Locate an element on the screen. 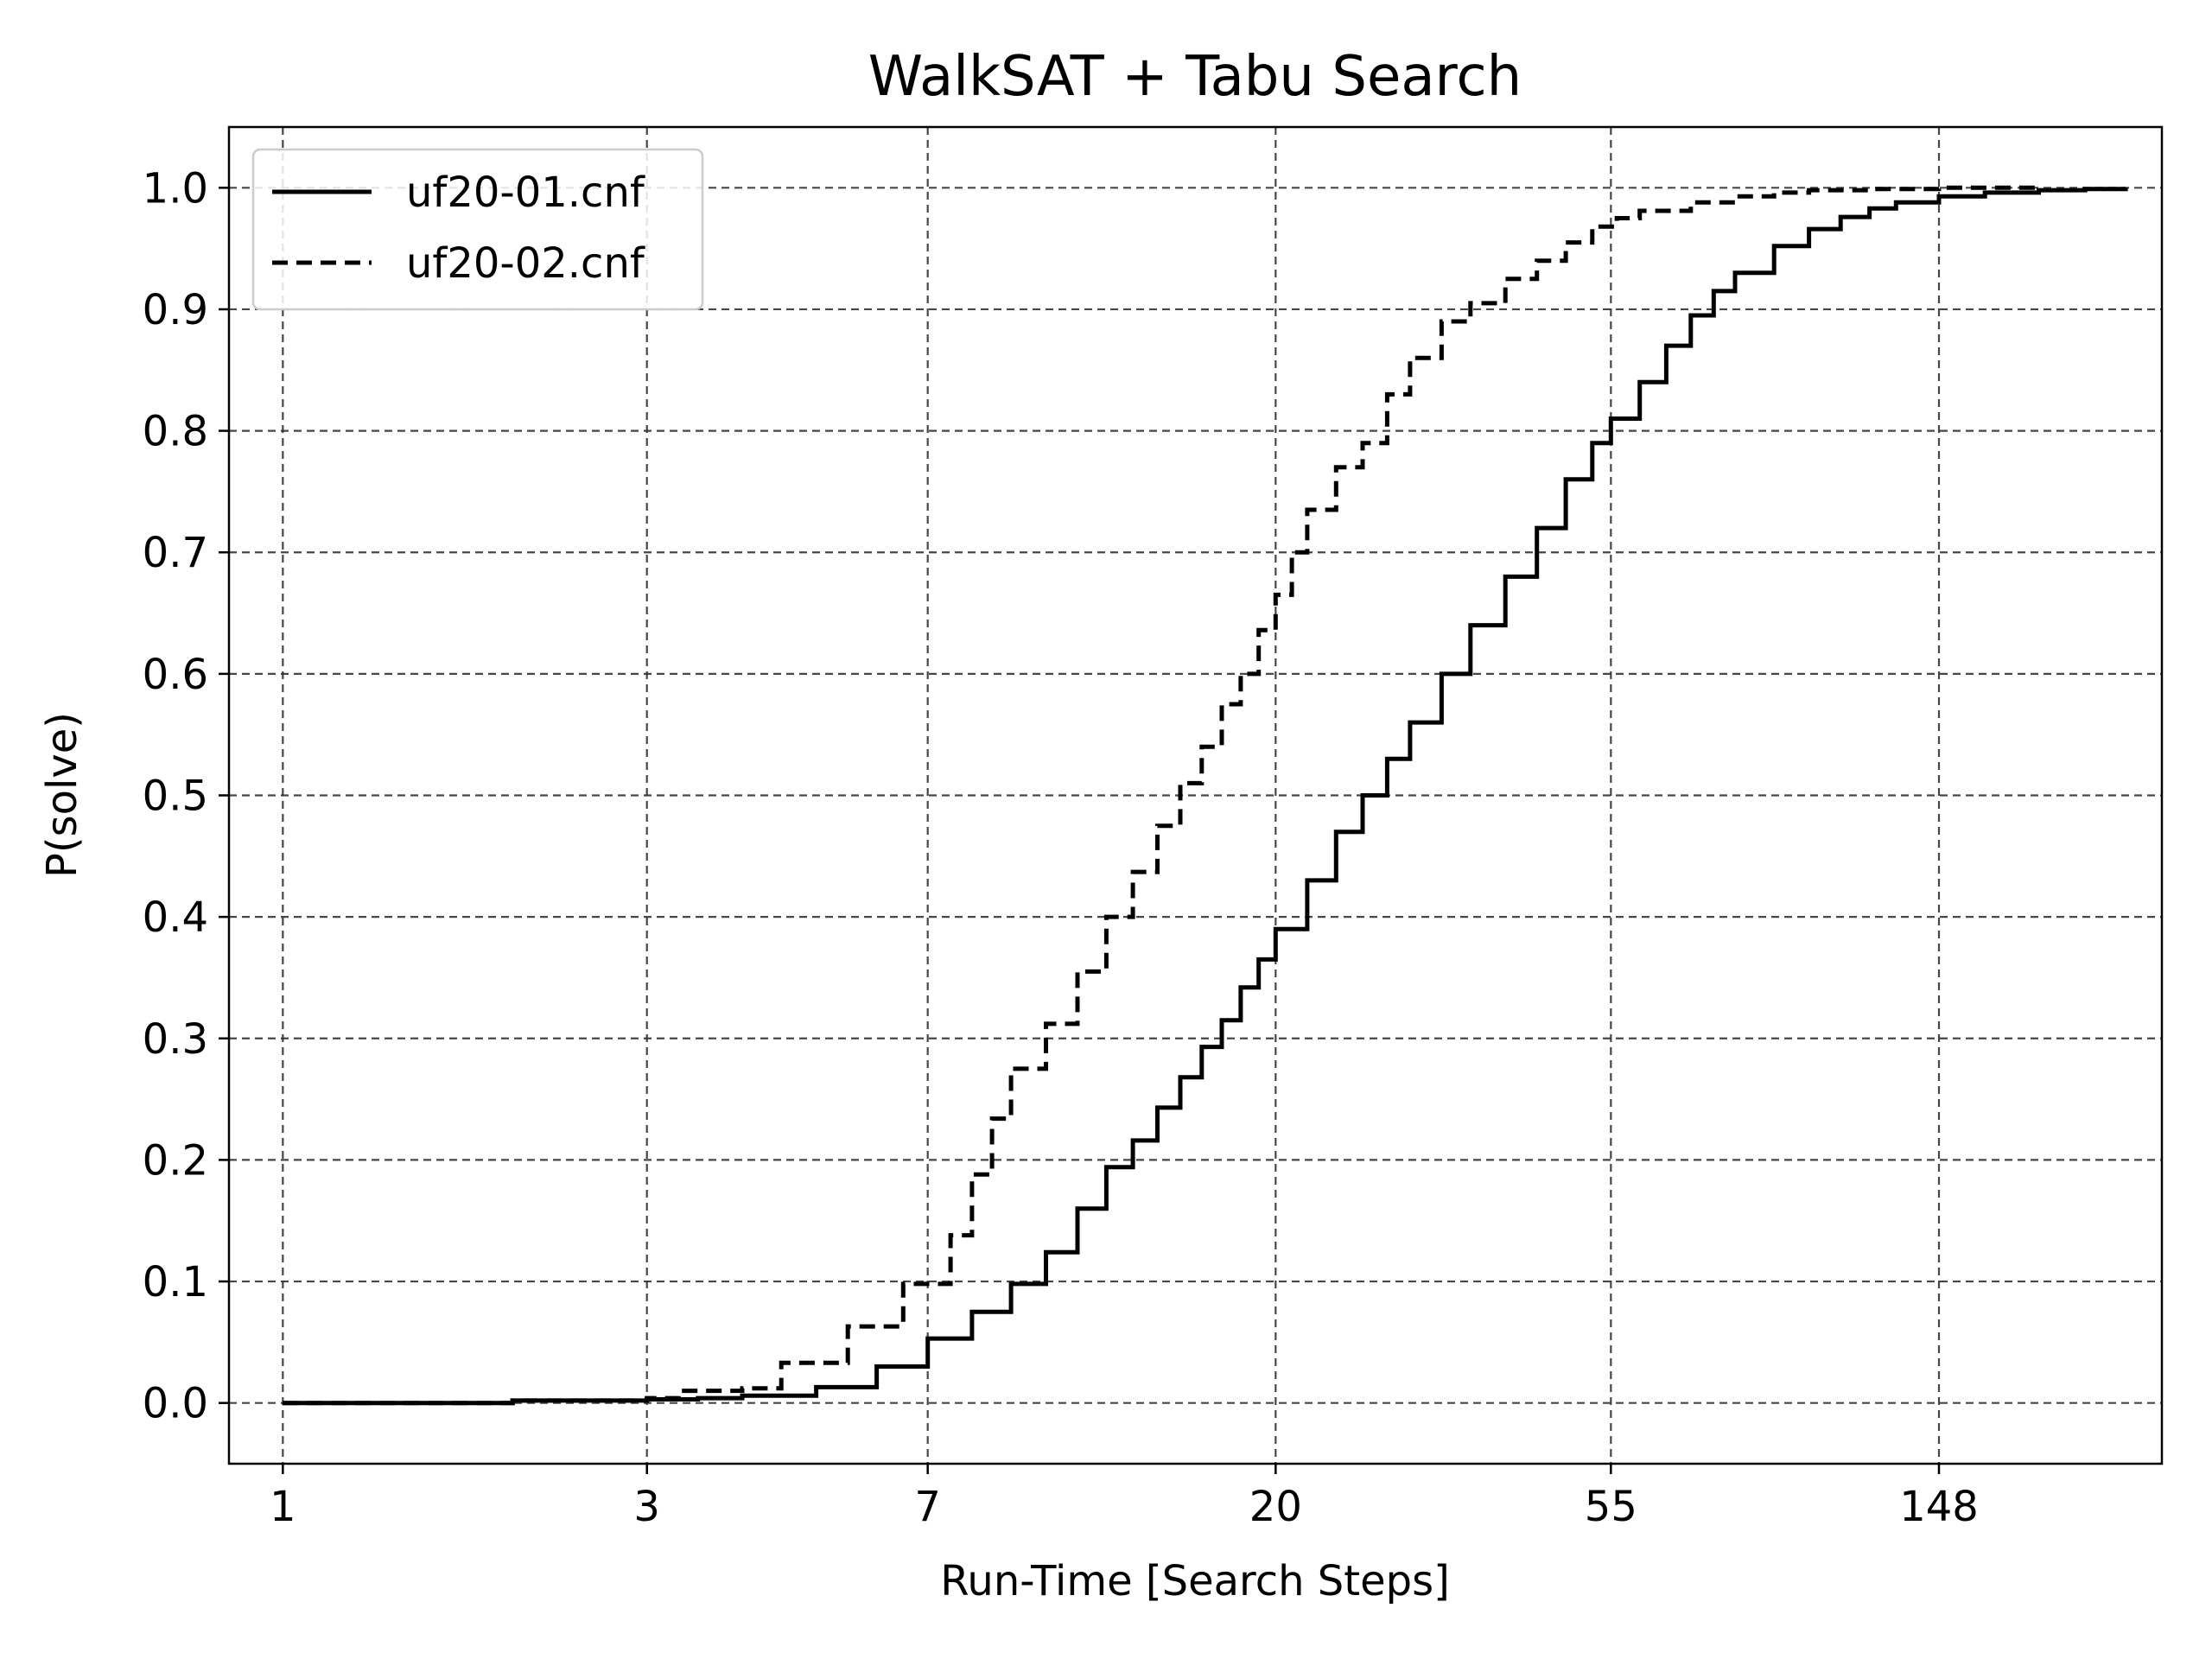 The image size is (2212, 1659). y-ticks: 0.0 0.1 0.2 0.3 0.4 0.5 0.6 0.7 0.8 0.9 1.0 is located at coordinates (186, 796).